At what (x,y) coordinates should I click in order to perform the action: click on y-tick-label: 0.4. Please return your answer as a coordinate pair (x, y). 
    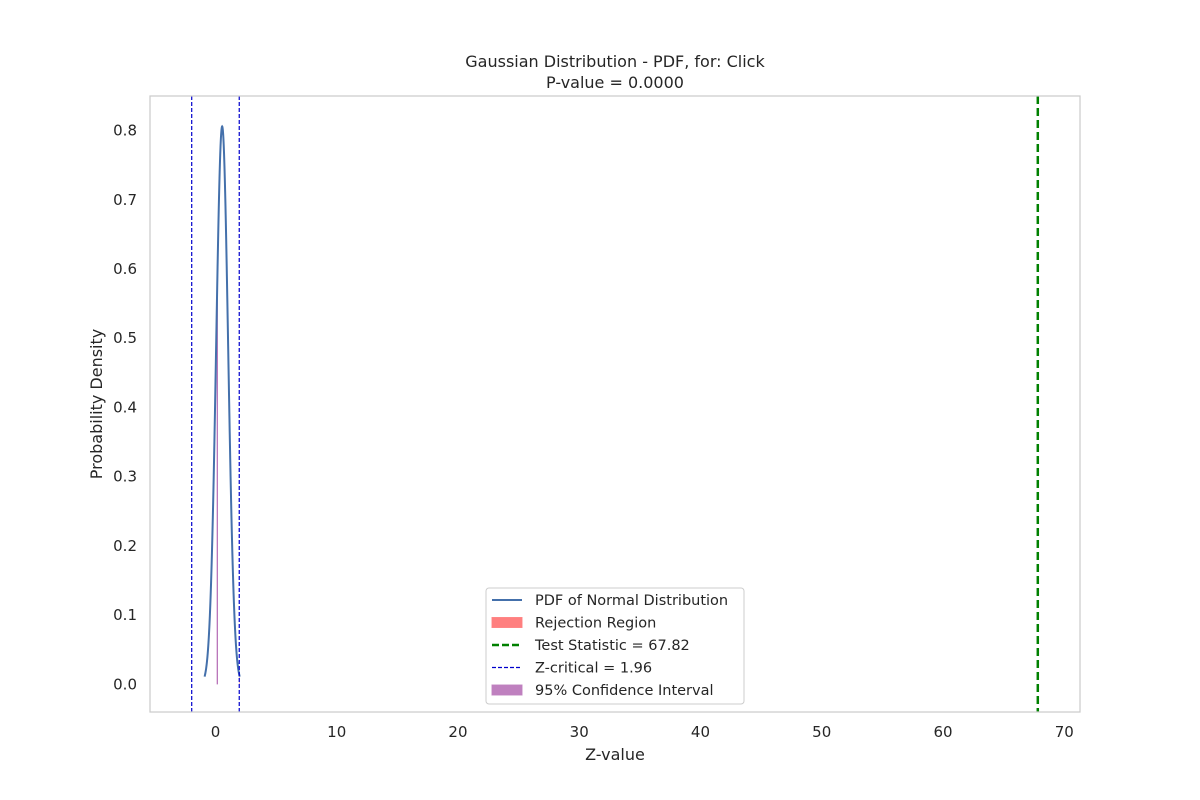
    Looking at the image, I should click on (125, 407).